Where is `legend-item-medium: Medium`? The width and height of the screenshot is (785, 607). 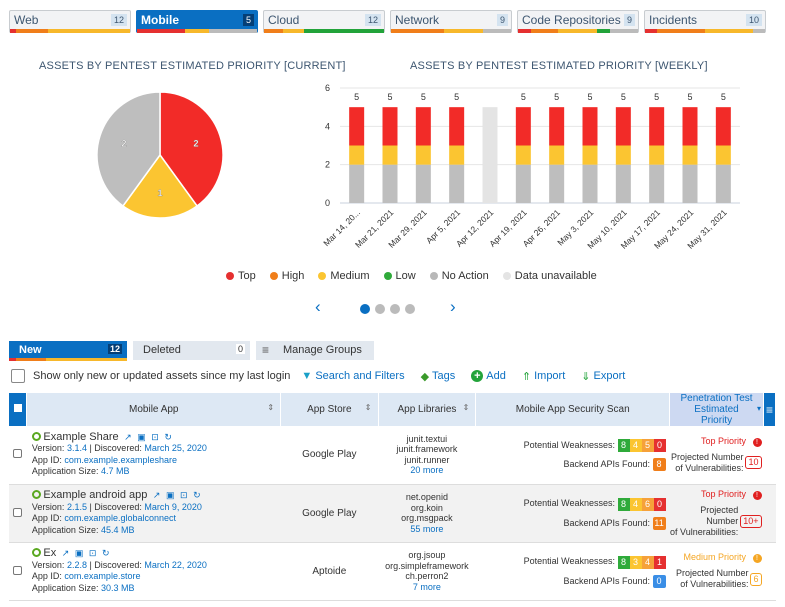
legend-item-medium: Medium is located at coordinates (344, 276).